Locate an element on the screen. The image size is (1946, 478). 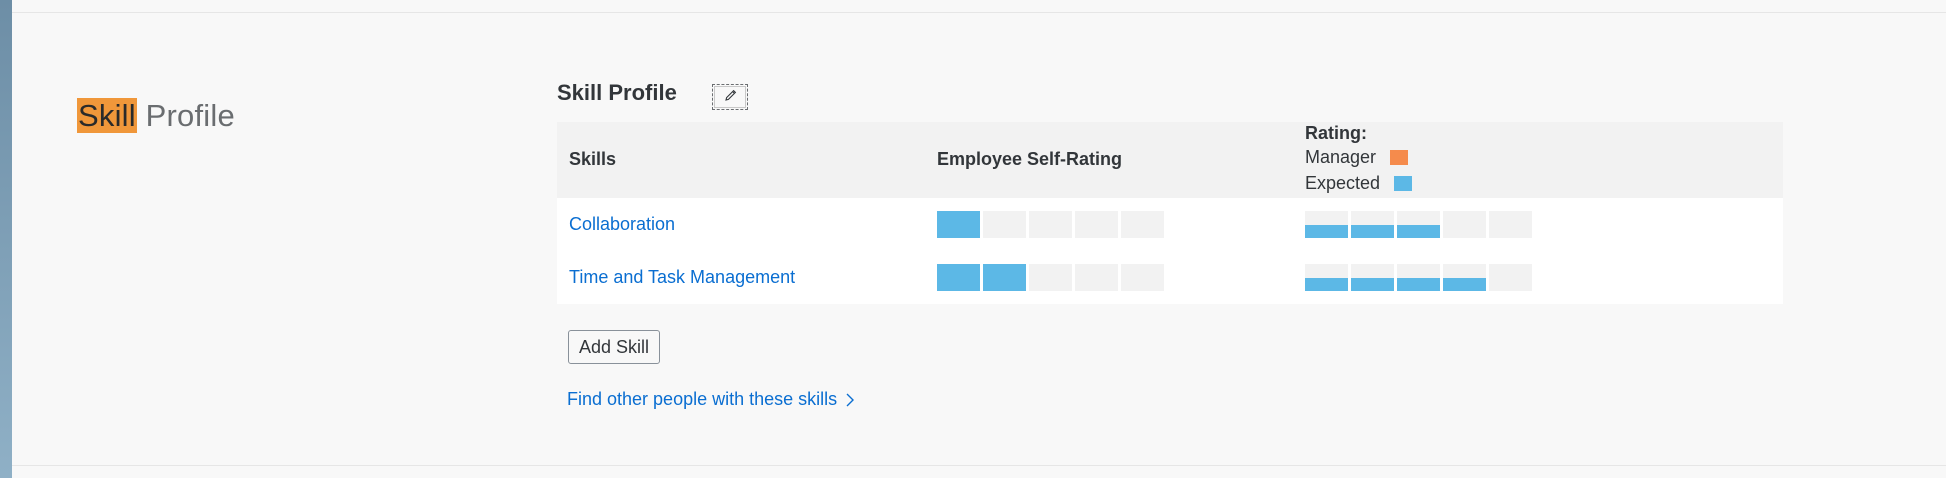
table-row: Time and Task Management is located at coordinates (1170, 277).